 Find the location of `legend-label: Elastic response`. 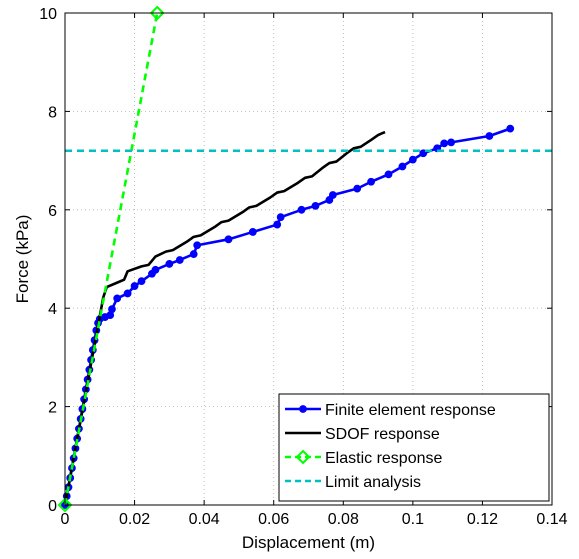

legend-label: Elastic response is located at coordinates (383, 458).